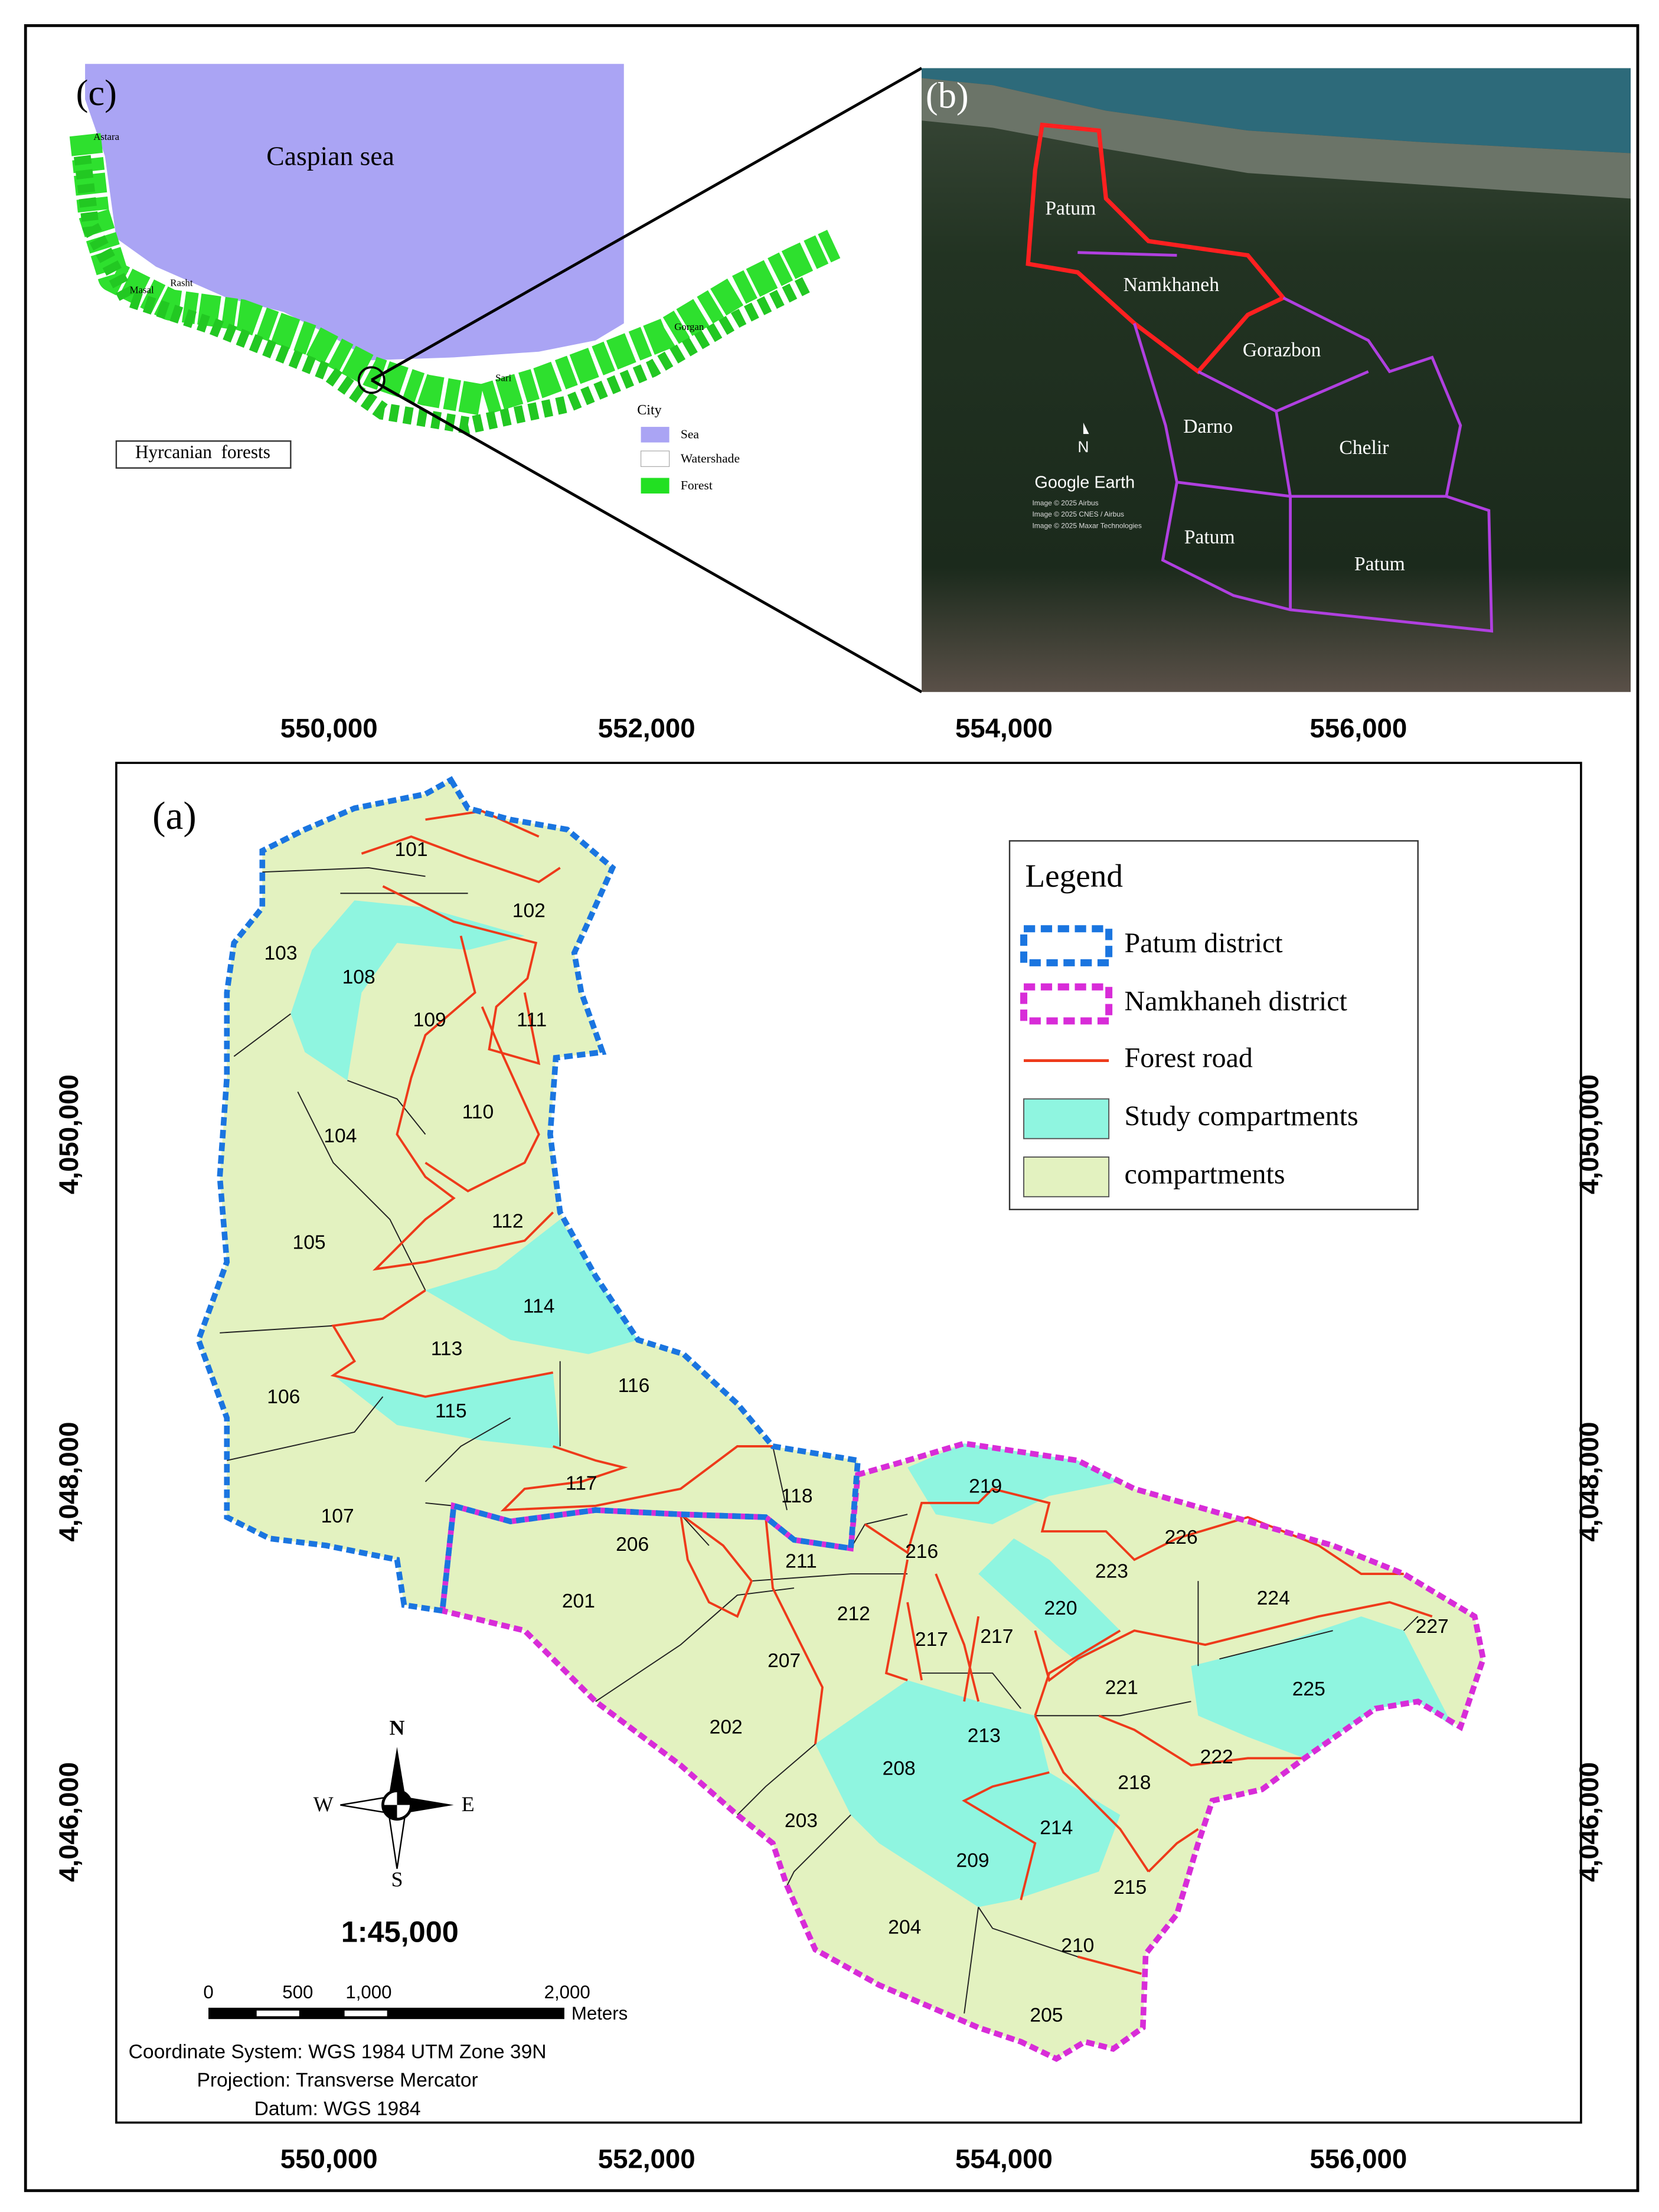 The image size is (1659, 2212). What do you see at coordinates (503, 377) in the screenshot?
I see `city-label: Sari` at bounding box center [503, 377].